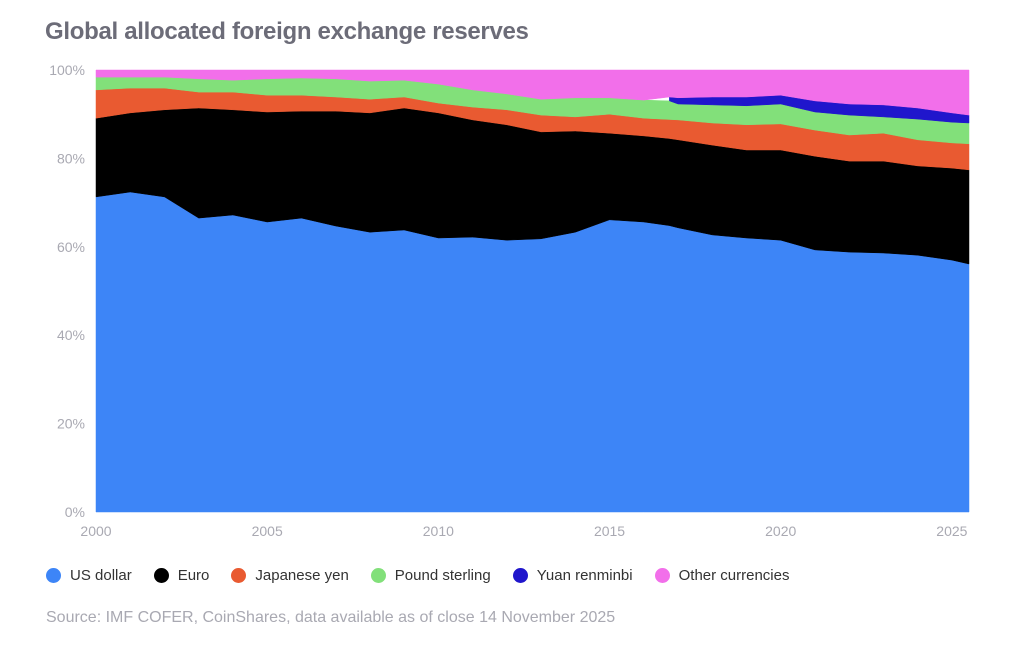 Image resolution: width=1024 pixels, height=658 pixels. What do you see at coordinates (71, 247) in the screenshot?
I see `y-tick-label: 60%` at bounding box center [71, 247].